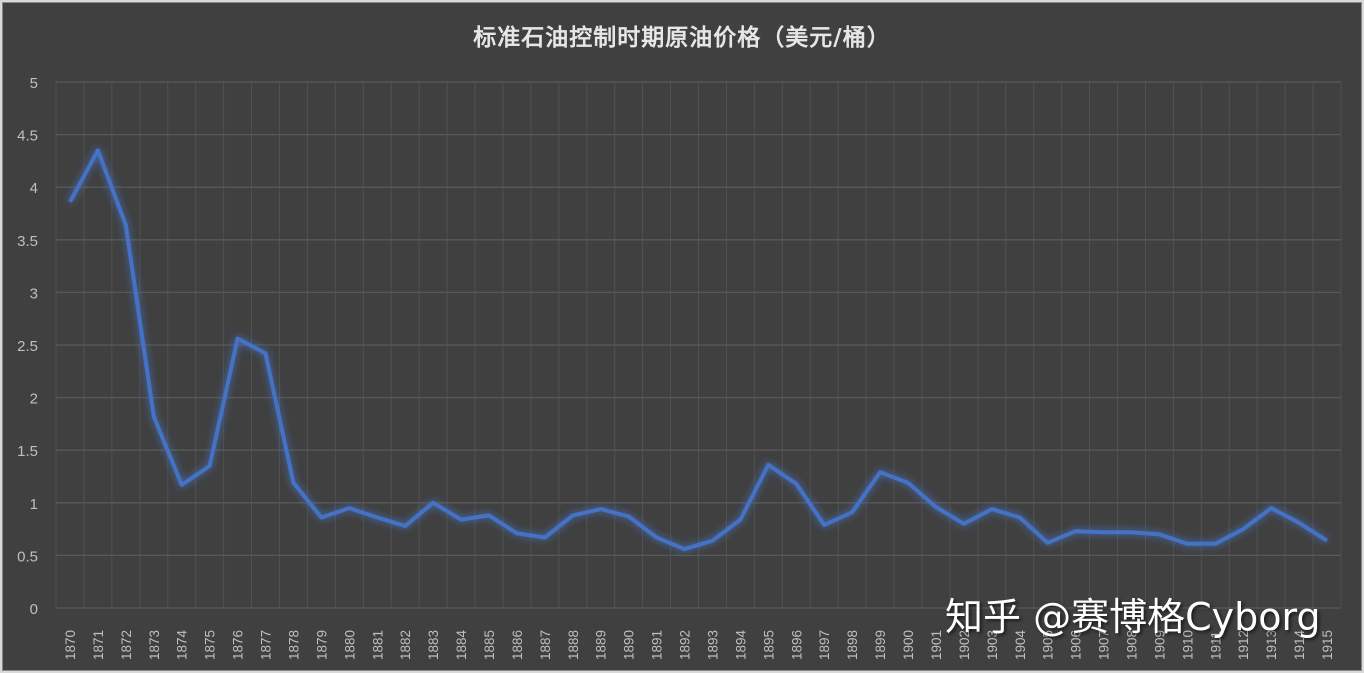 The image size is (1364, 673). What do you see at coordinates (629, 645) in the screenshot?
I see `x-tick-label: 1890` at bounding box center [629, 645].